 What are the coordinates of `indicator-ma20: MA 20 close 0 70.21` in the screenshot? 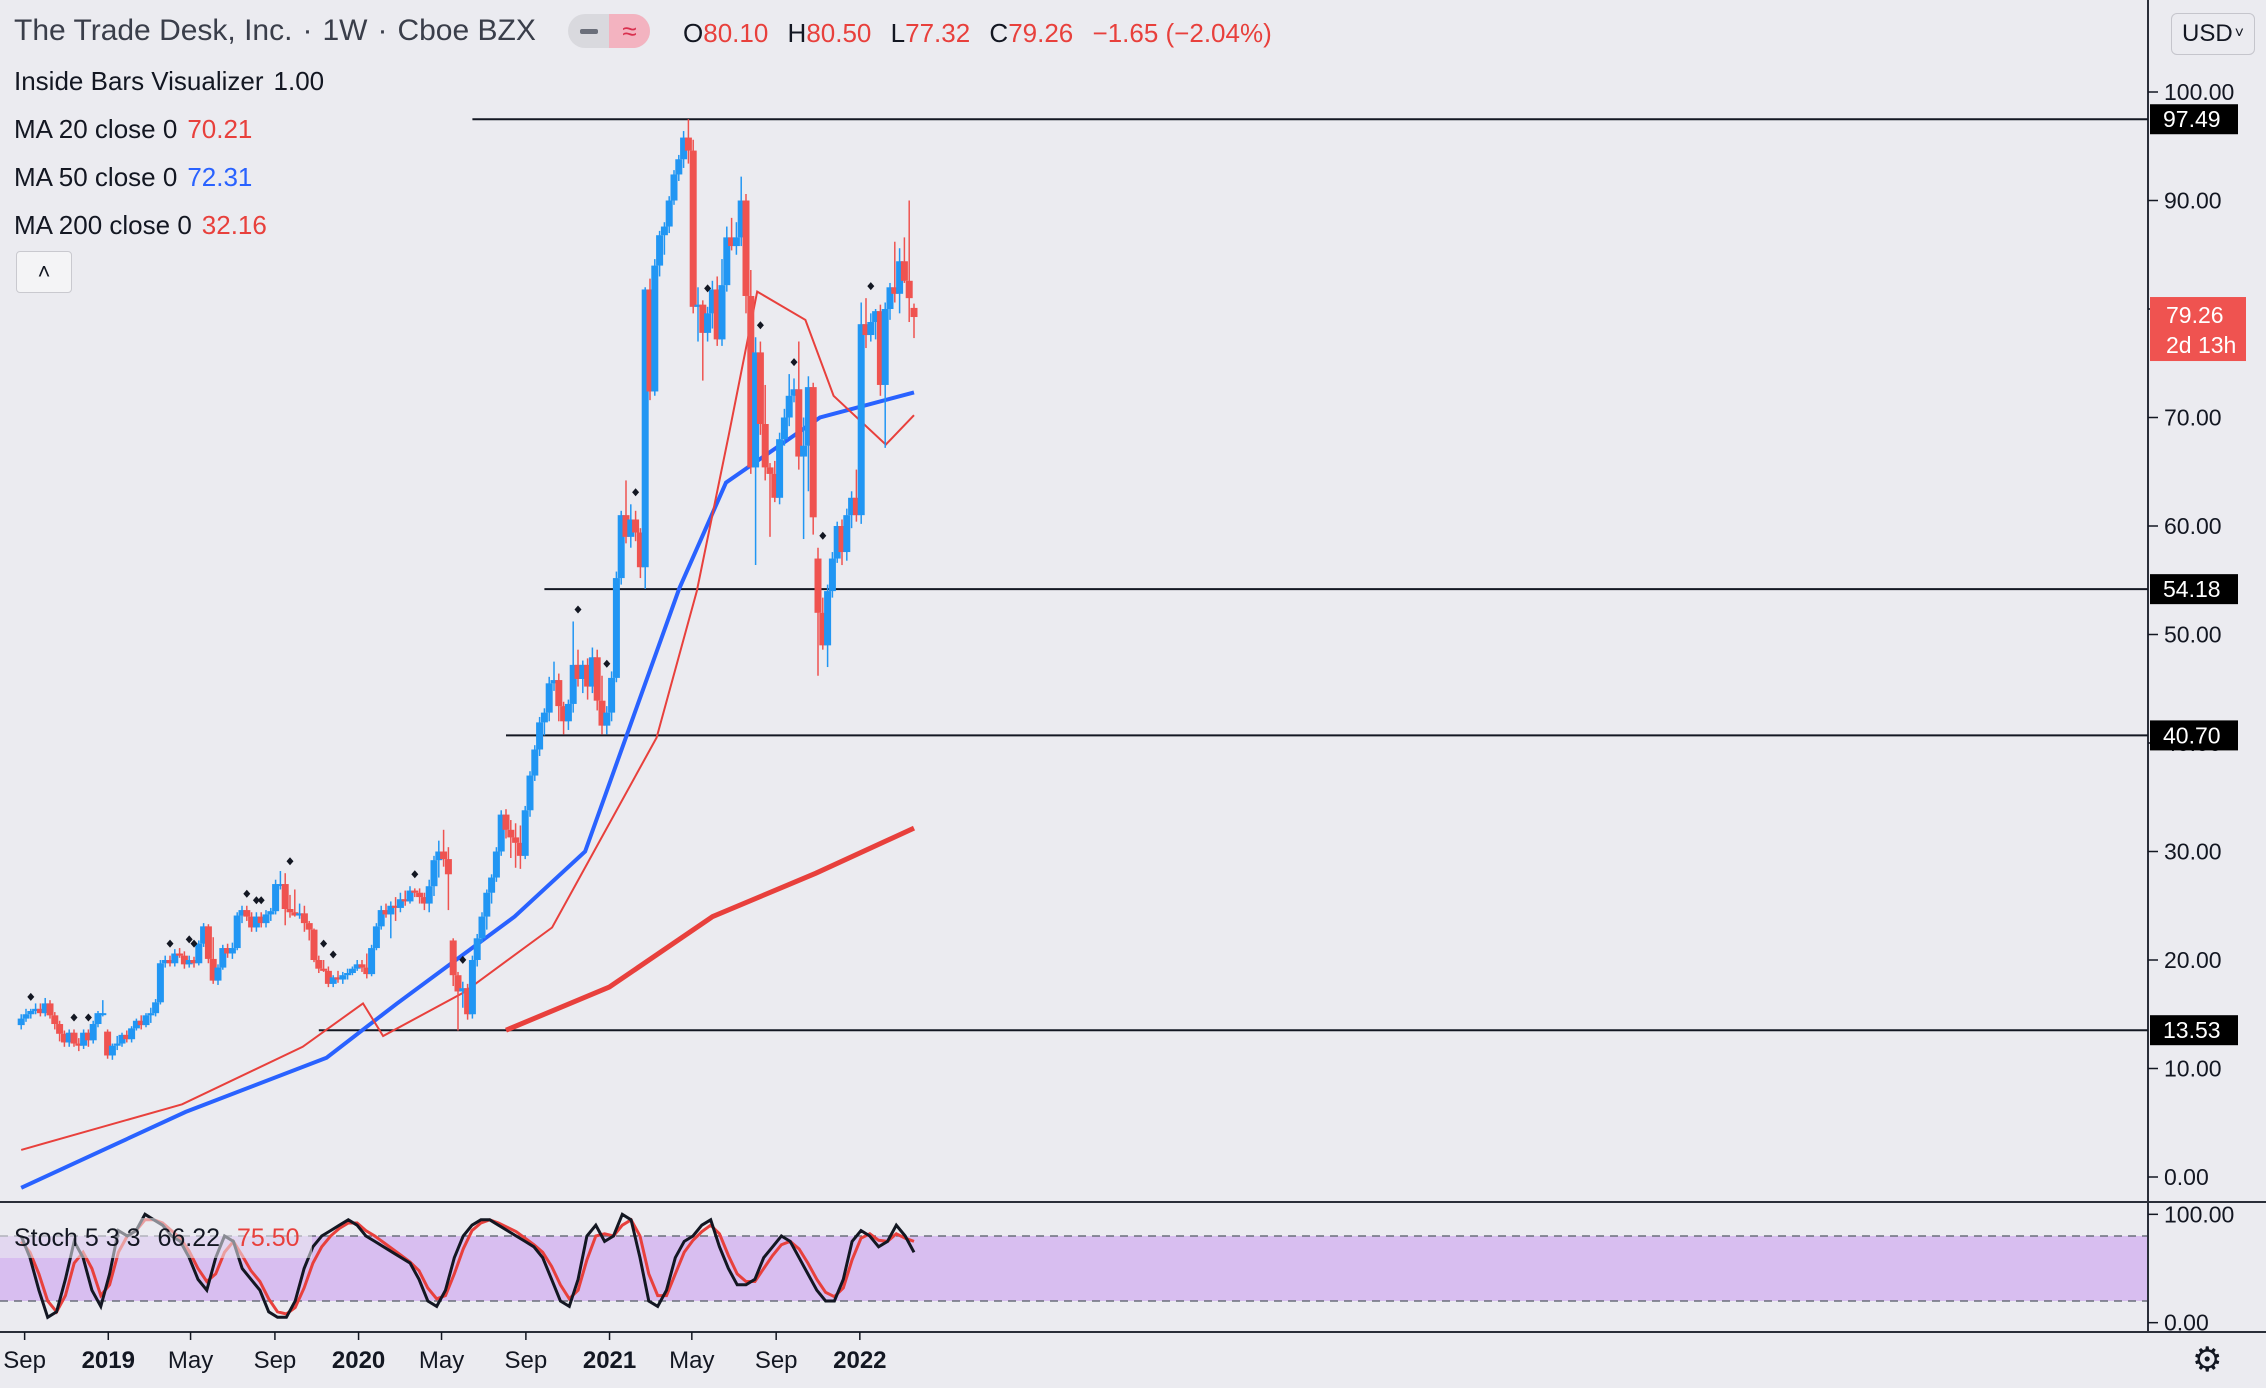 It's located at (133, 129).